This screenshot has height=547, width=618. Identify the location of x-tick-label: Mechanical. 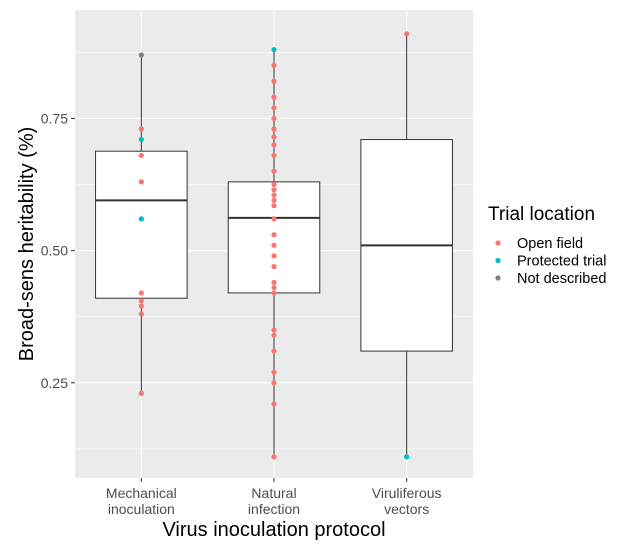
(141, 493).